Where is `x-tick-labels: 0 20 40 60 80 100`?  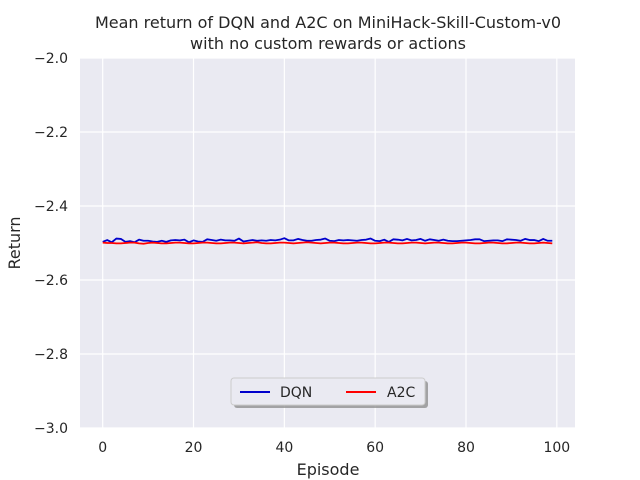
x-tick-labels: 0 20 40 60 80 100 is located at coordinates (334, 448).